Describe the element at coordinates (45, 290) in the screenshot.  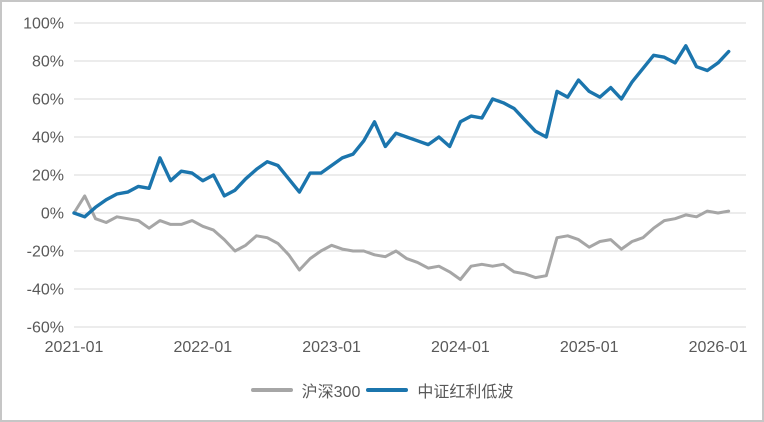
I see `y-axis-label: -40%` at that location.